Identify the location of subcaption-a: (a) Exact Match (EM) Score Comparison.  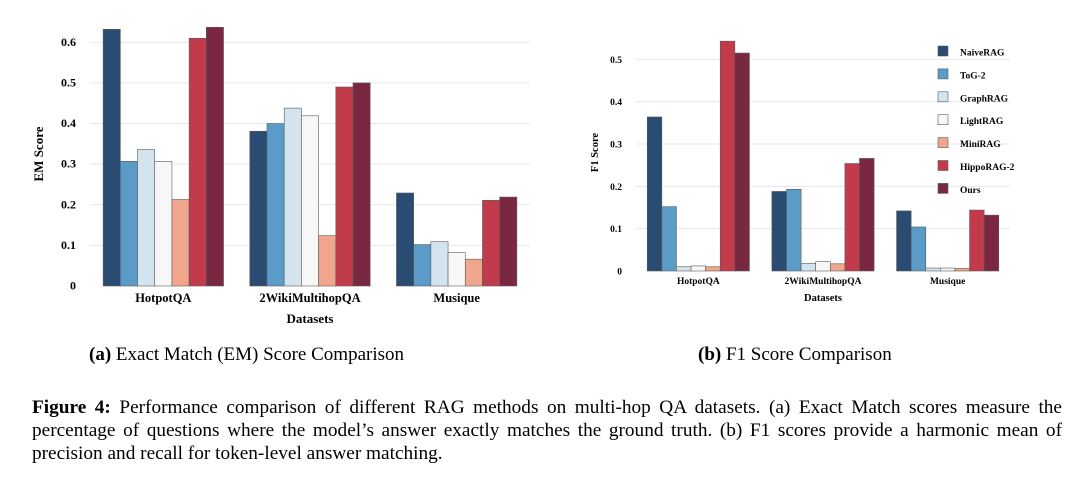
(246, 355).